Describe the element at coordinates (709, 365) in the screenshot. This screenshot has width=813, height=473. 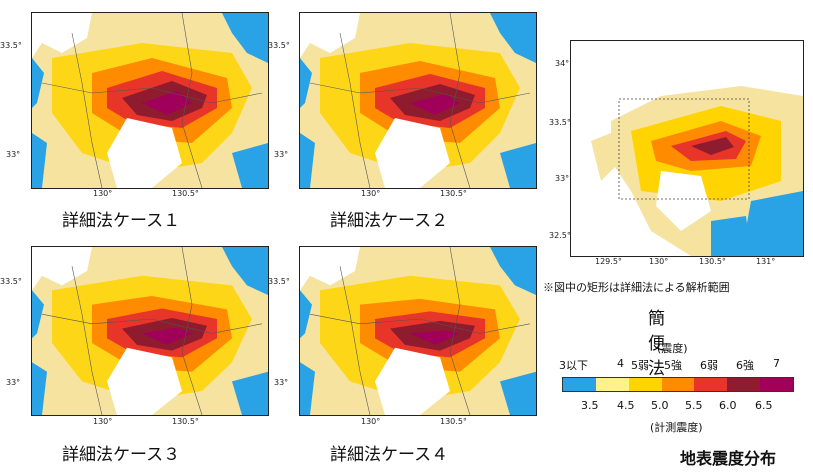
I see `legend-intensity-label: 6弱` at that location.